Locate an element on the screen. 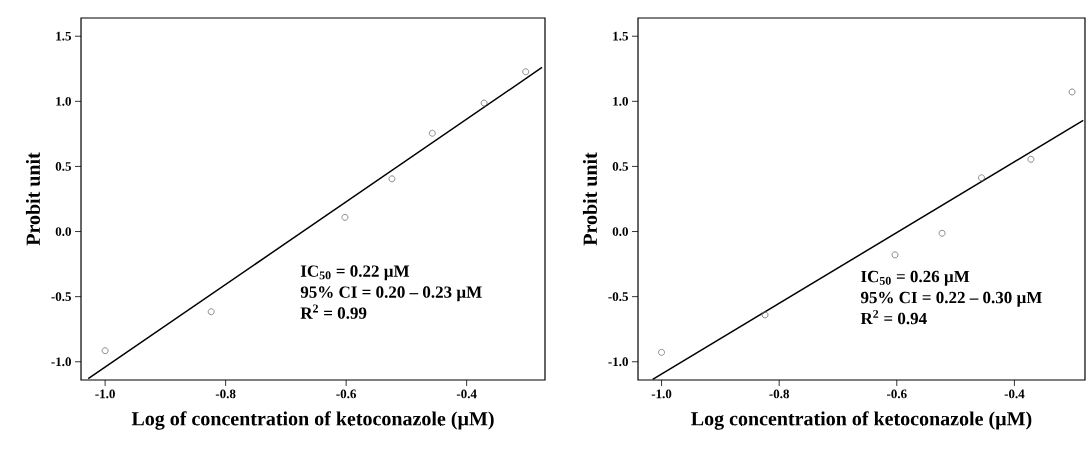 The image size is (1091, 457). annotation: 95% CI = 0.20 – 0.23 µM is located at coordinates (391, 294).